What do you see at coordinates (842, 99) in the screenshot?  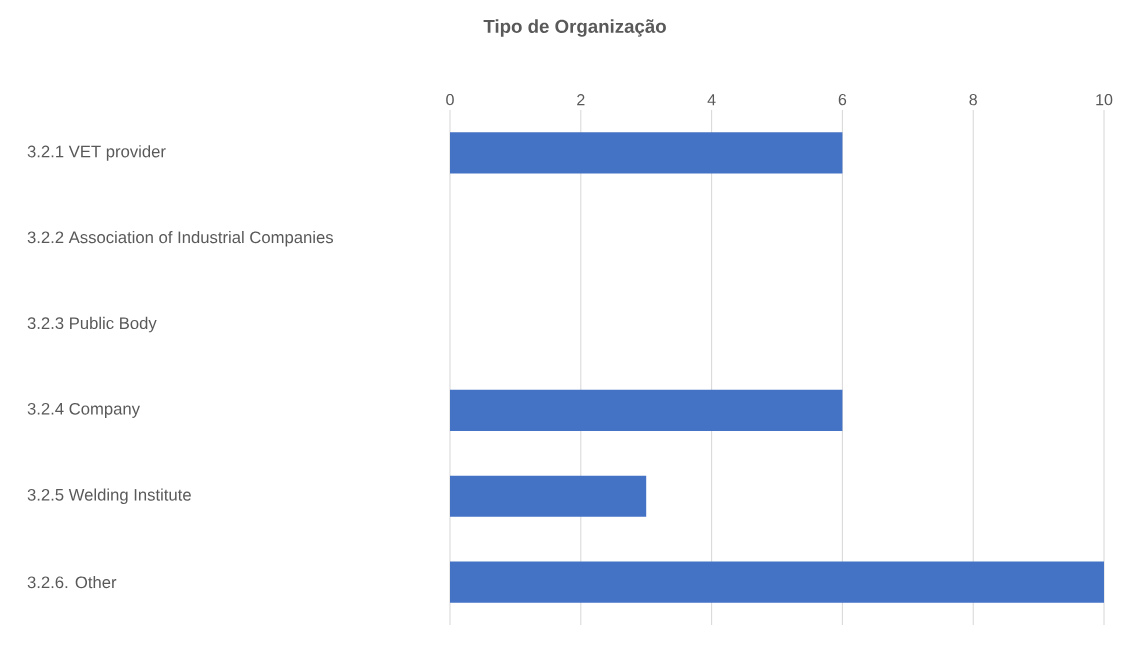 I see `x-tick-label: 6` at bounding box center [842, 99].